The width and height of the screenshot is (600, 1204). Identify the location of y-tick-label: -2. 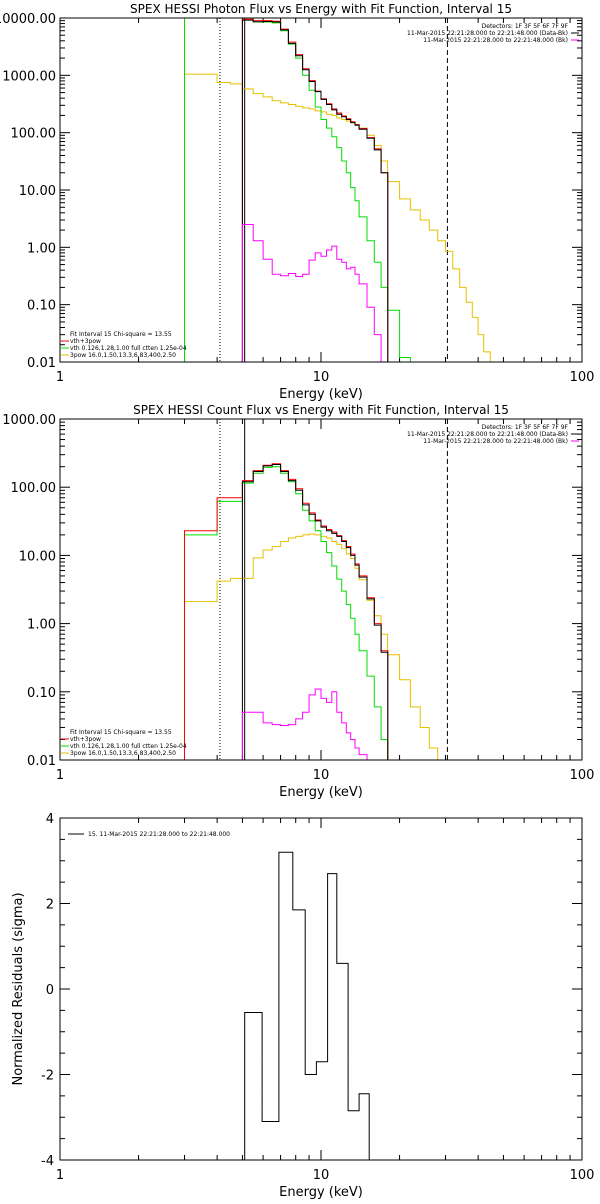
(47, 1076).